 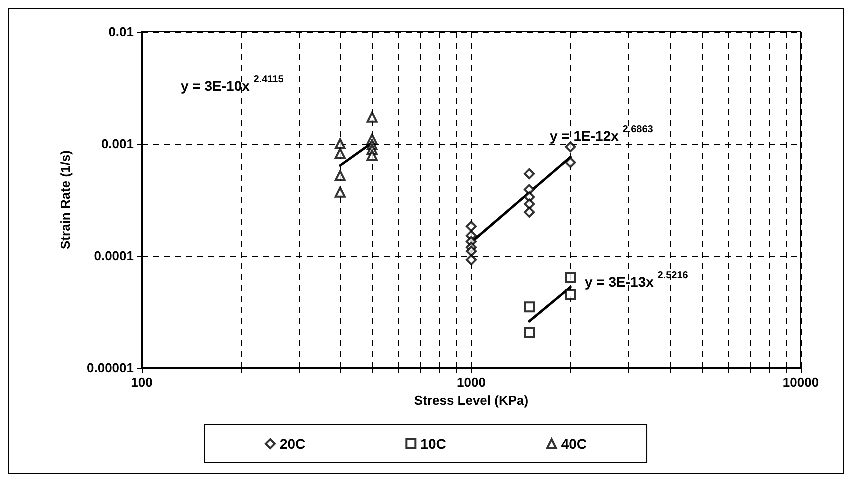 What do you see at coordinates (471, 382) in the screenshot?
I see `x-tick-label: 1000` at bounding box center [471, 382].